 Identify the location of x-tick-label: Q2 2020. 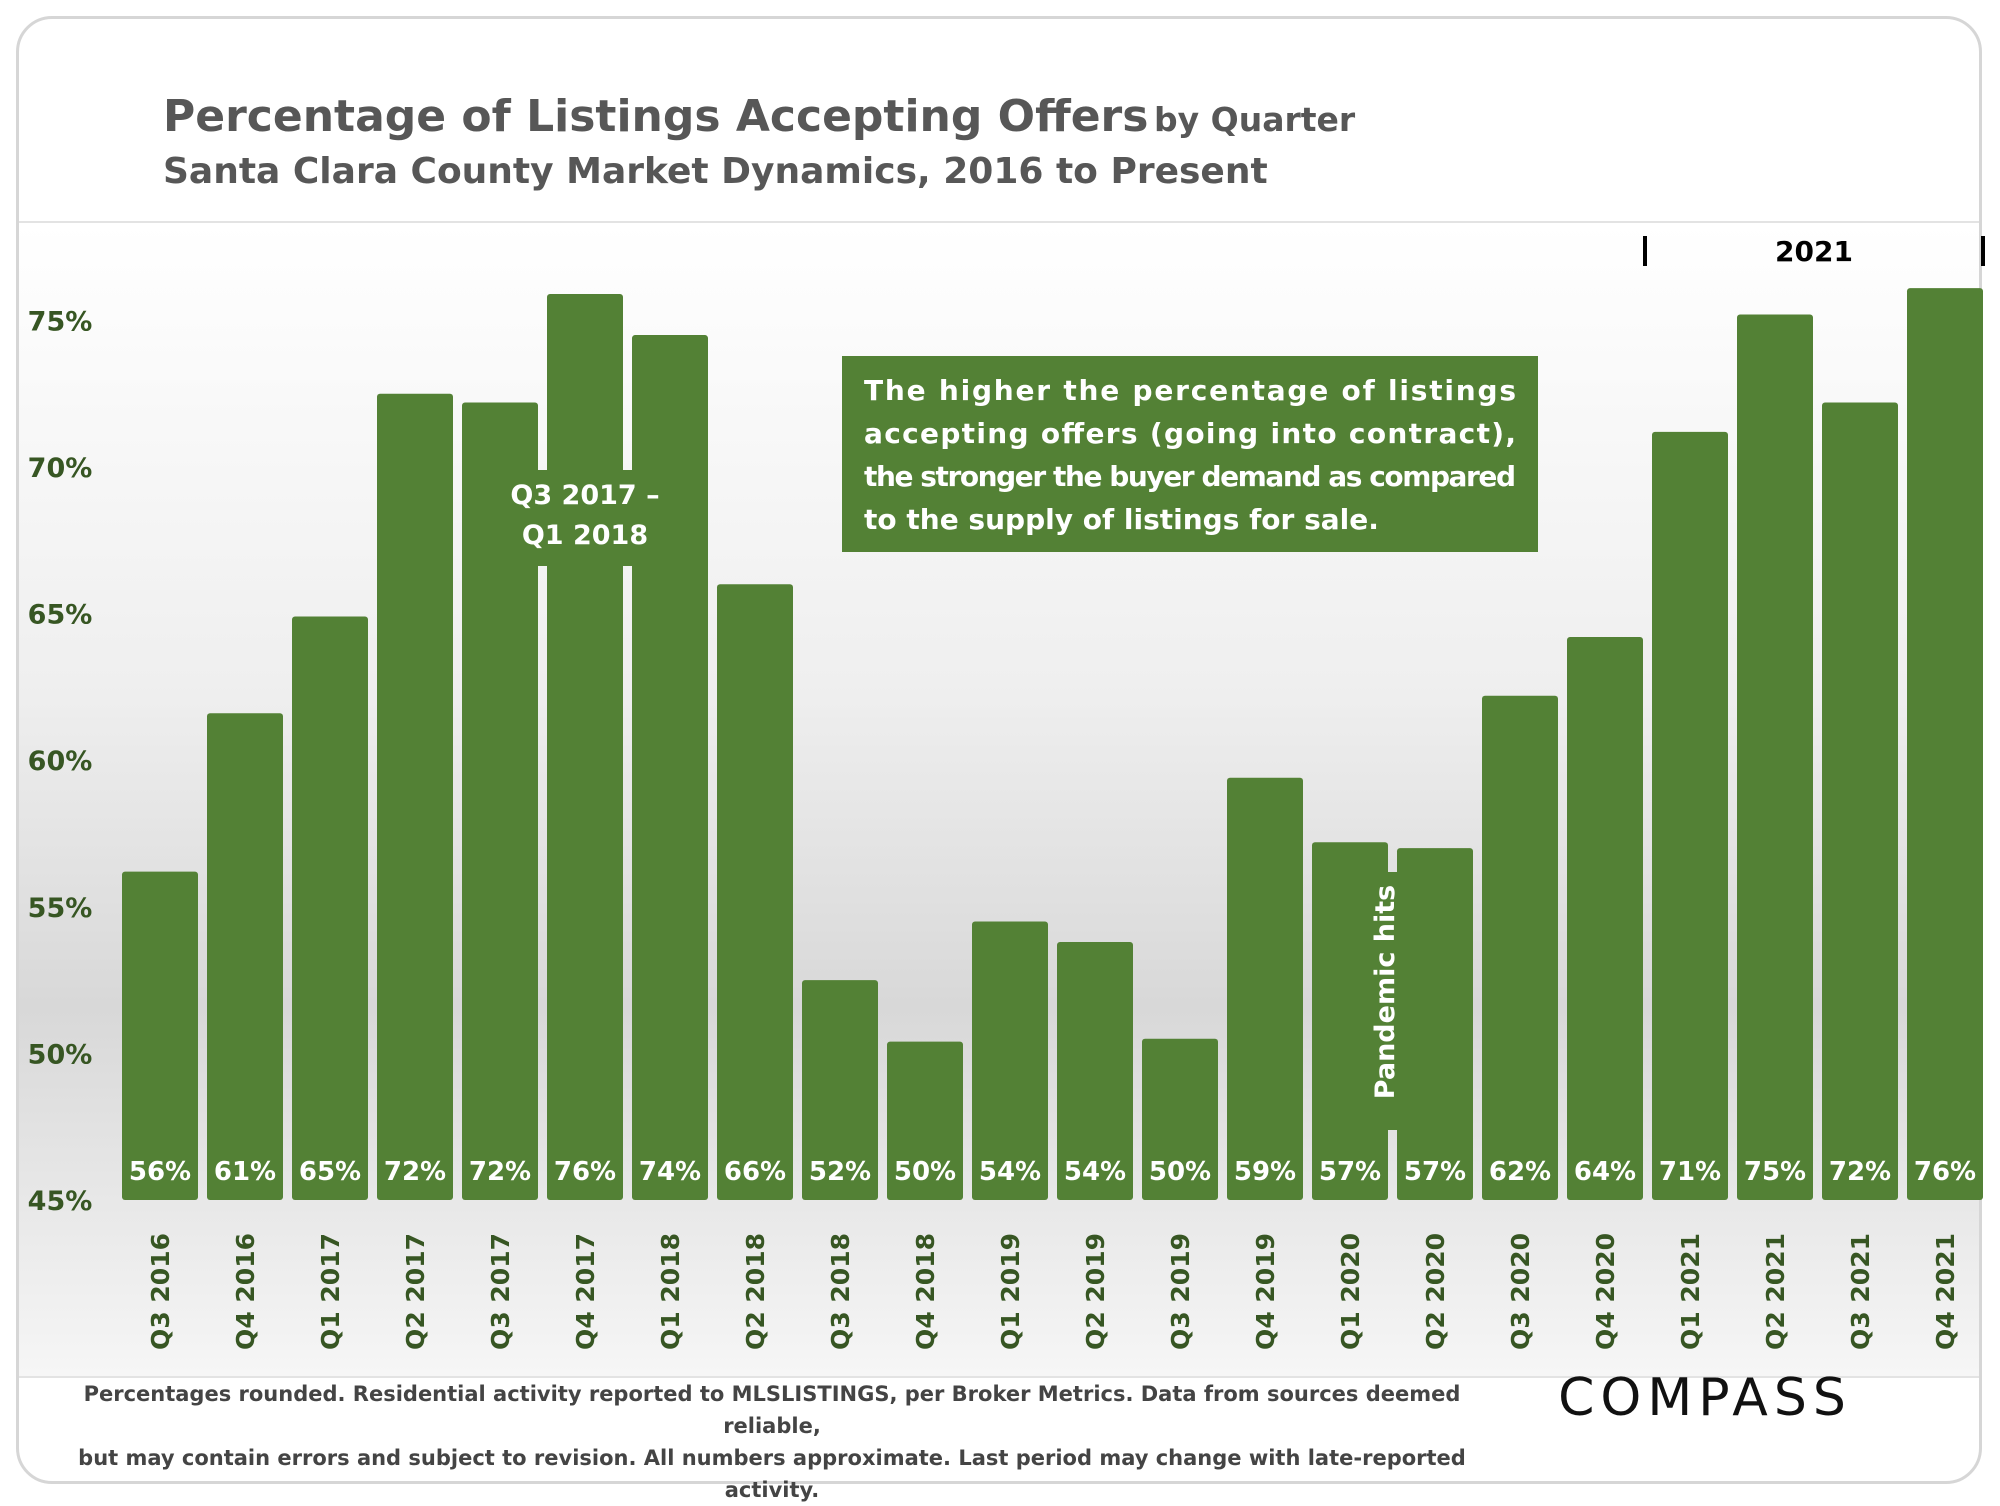
(1435, 1291).